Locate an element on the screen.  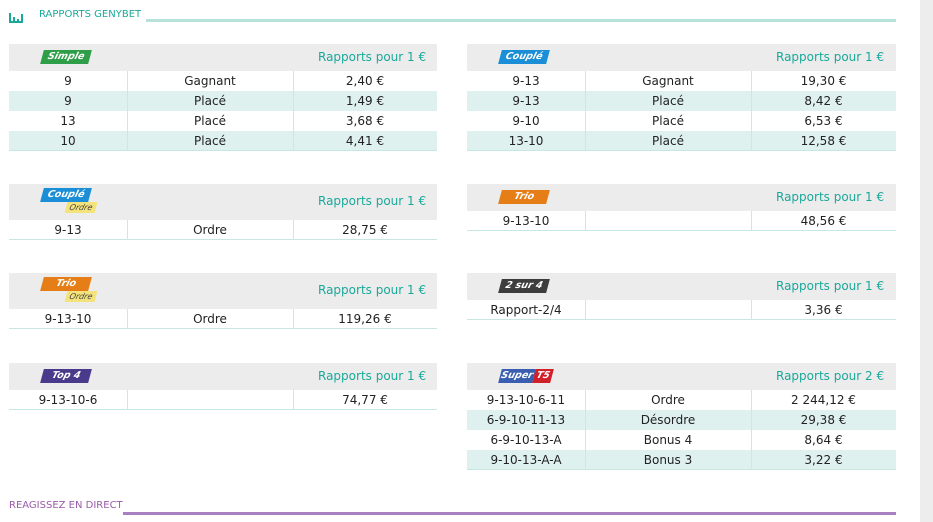
table-cell: 6,53 € is located at coordinates (823, 121).